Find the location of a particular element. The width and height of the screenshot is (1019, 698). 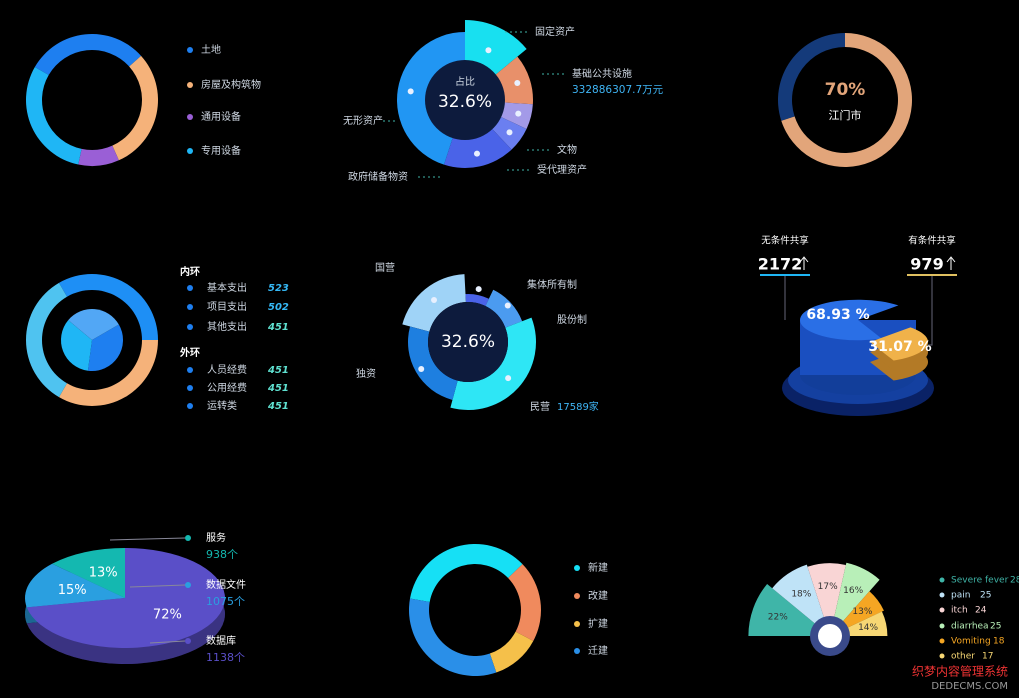

slice-label: 基础公共设施 is located at coordinates (602, 73).